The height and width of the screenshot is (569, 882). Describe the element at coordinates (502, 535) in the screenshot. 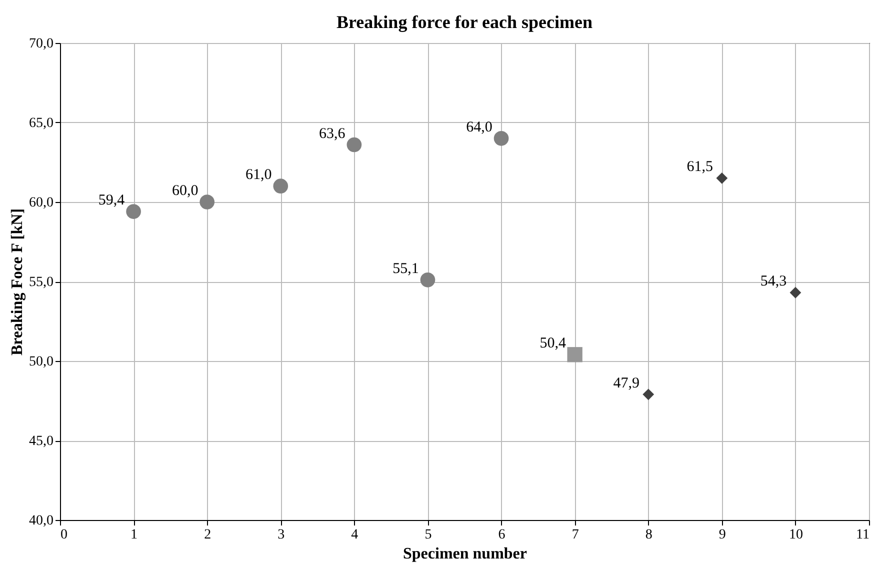

I see `x-tick-label: 6` at that location.